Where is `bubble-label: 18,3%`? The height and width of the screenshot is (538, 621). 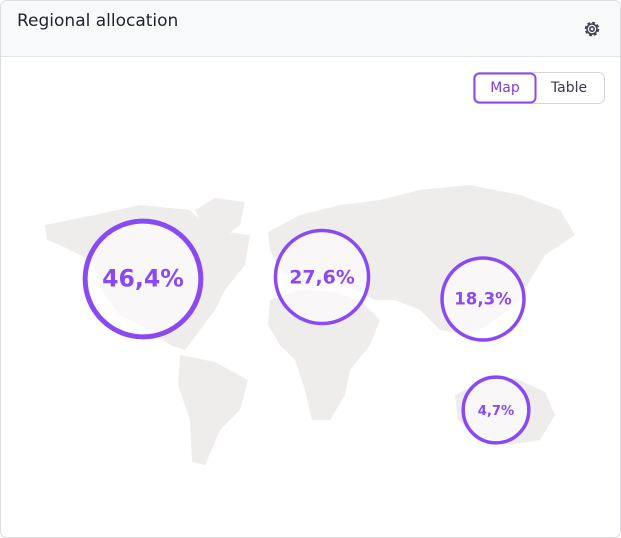
bubble-label: 18,3% is located at coordinates (483, 299).